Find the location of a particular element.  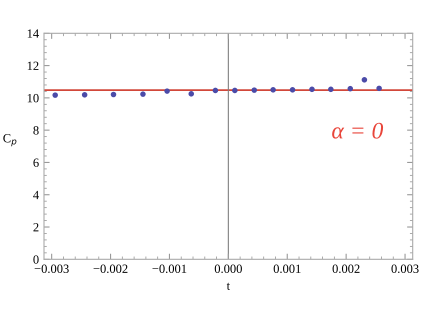

x-tick-label: 0.000 is located at coordinates (228, 269).